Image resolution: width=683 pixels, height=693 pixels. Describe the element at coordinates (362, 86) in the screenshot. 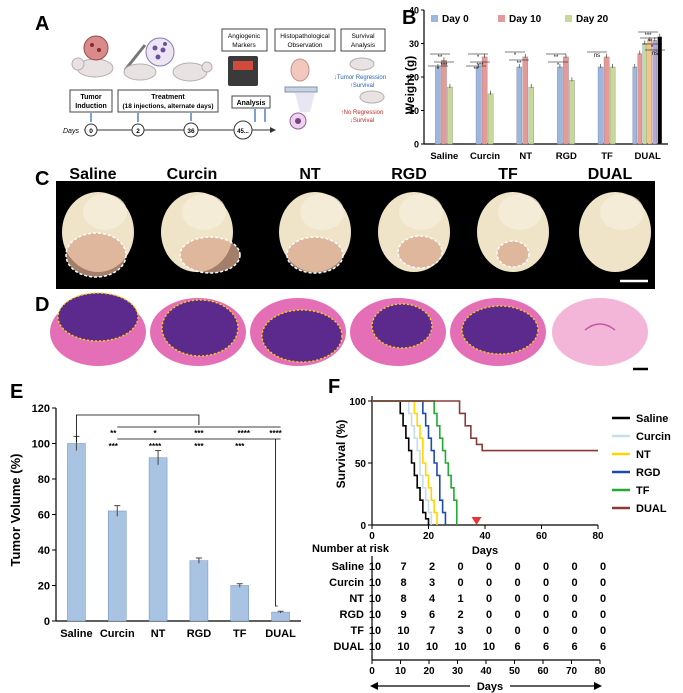

I see `outcome-good: ↑Survival` at that location.